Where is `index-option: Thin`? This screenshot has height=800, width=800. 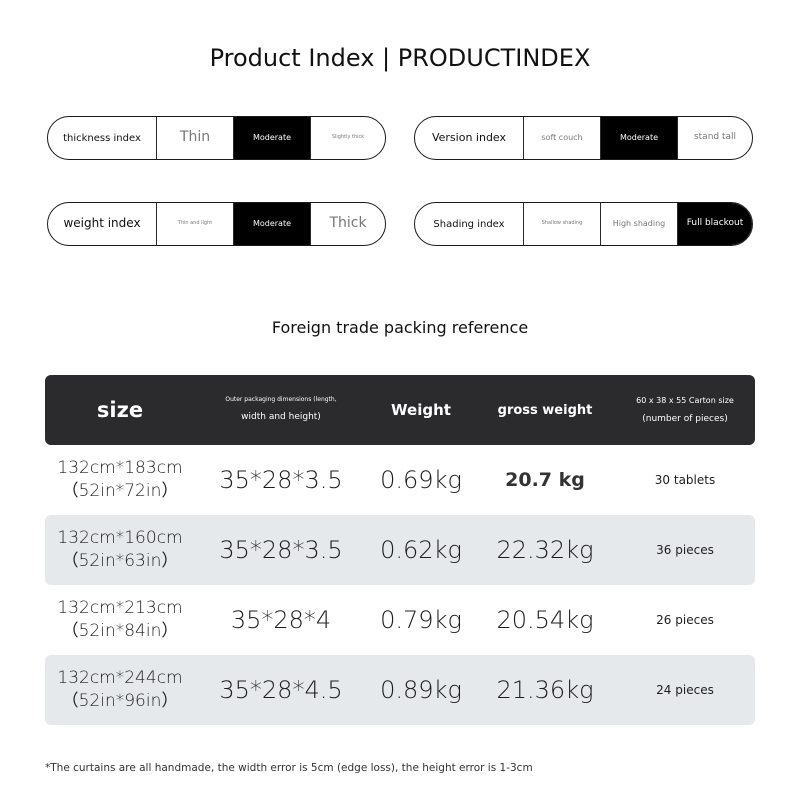
index-option: Thin is located at coordinates (194, 138).